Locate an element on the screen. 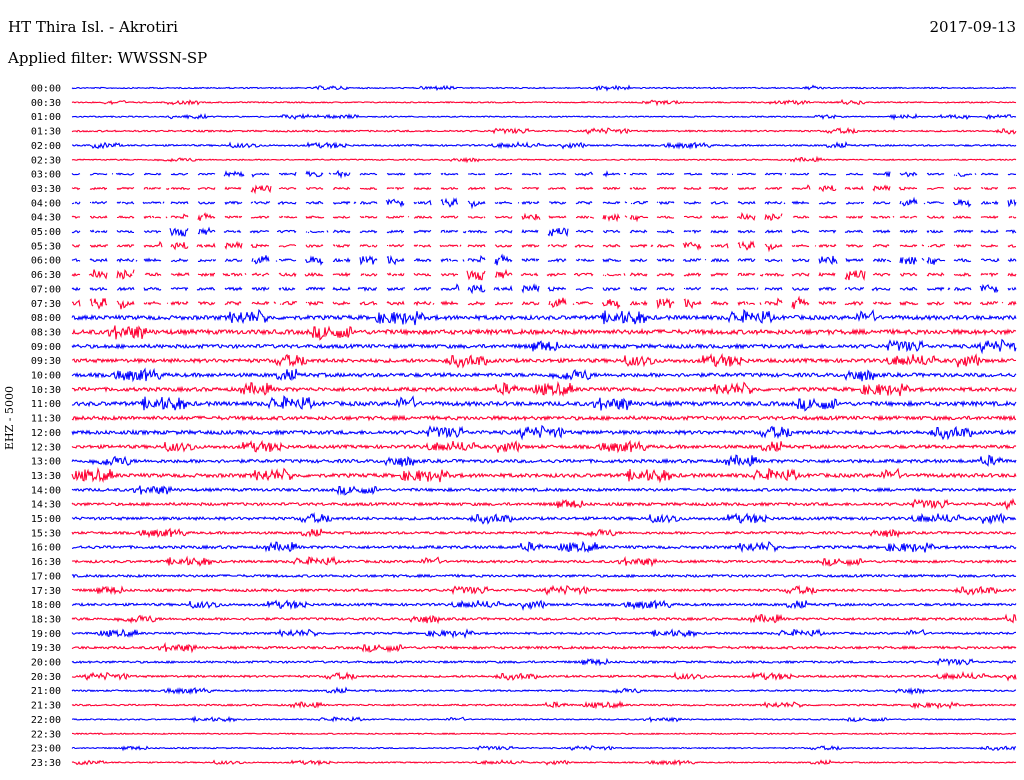  row-time-label: 15:30 is located at coordinates (46, 533).